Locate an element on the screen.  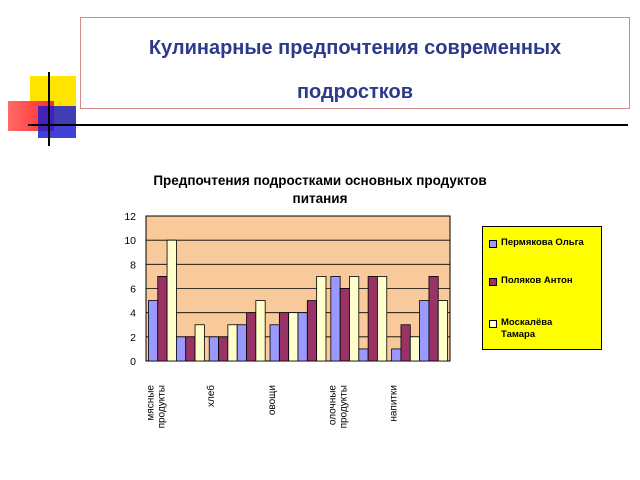
x-category-label: олочные is located at coordinates (333, 405).